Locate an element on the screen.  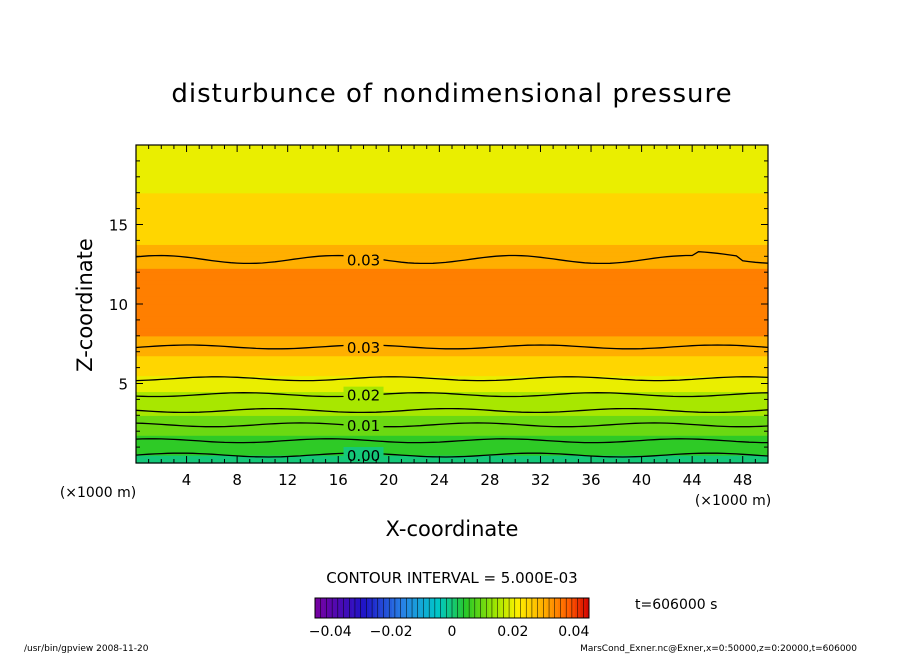
x-tick-label: 16 is located at coordinates (338, 480).